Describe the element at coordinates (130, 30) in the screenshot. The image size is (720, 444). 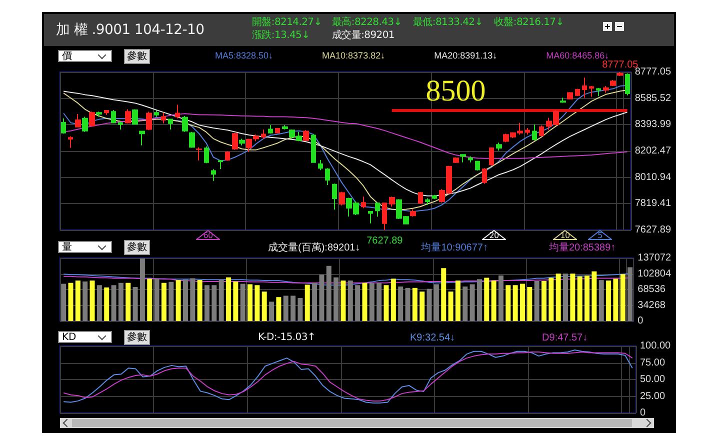
I see `chart-title: 加 權 .9001 104-12-10` at that location.